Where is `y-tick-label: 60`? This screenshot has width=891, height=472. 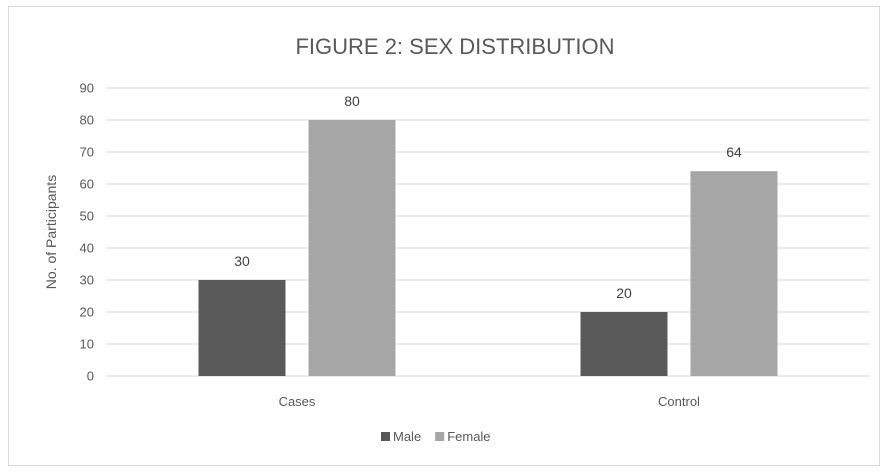 y-tick-label: 60 is located at coordinates (87, 184).